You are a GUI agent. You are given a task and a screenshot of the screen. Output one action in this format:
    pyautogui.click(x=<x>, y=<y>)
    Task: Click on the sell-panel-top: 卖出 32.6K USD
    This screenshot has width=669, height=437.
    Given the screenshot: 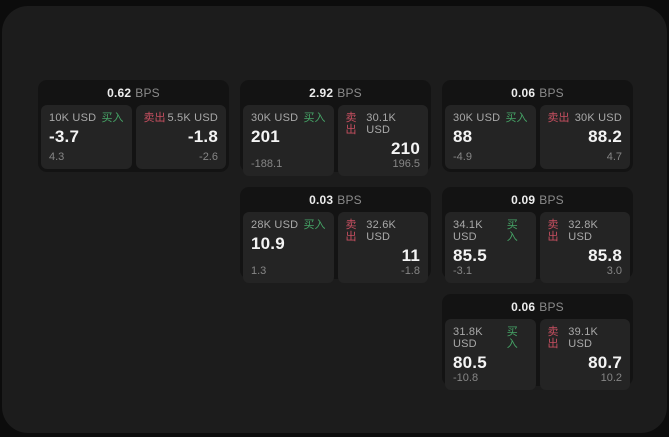 What is the action you would take?
    pyautogui.click(x=383, y=231)
    